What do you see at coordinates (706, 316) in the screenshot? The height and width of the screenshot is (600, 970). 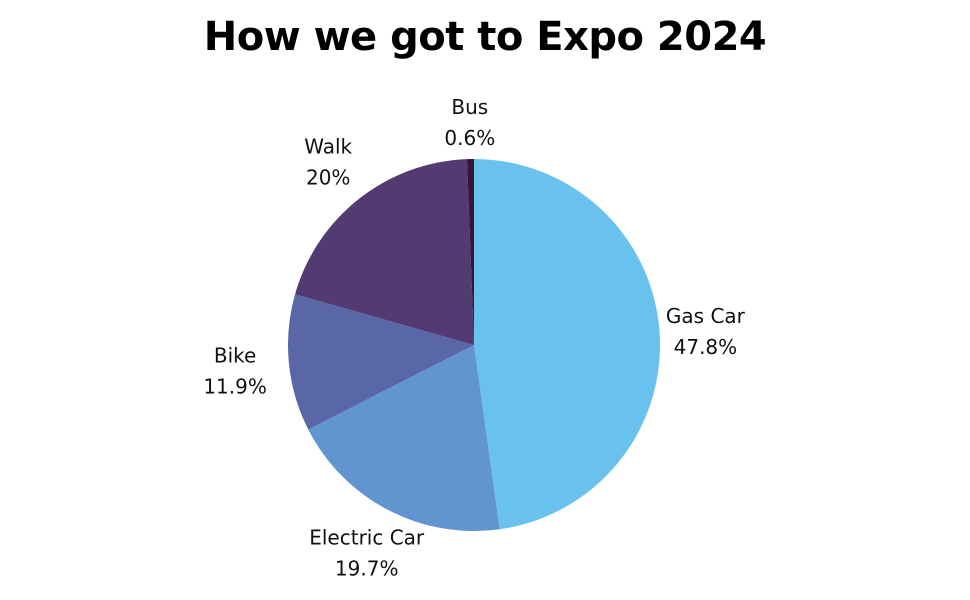 I see `slice-label: Gas Car` at bounding box center [706, 316].